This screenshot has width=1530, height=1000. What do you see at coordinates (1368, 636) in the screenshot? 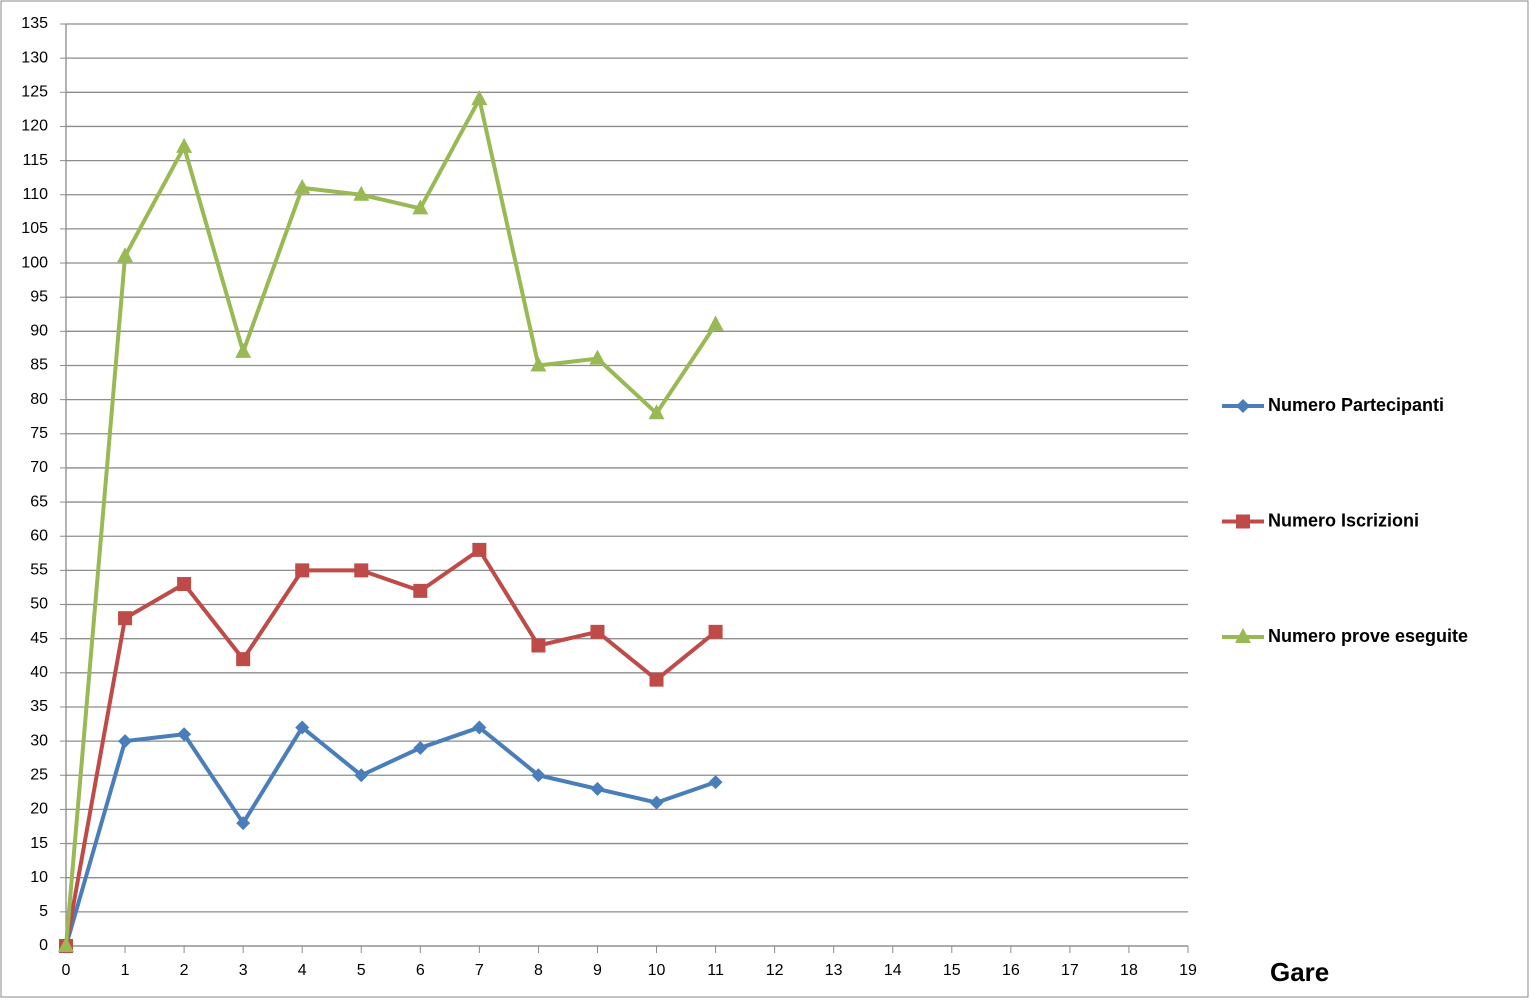
I see `legend-label: Numero prove eseguite` at bounding box center [1368, 636].